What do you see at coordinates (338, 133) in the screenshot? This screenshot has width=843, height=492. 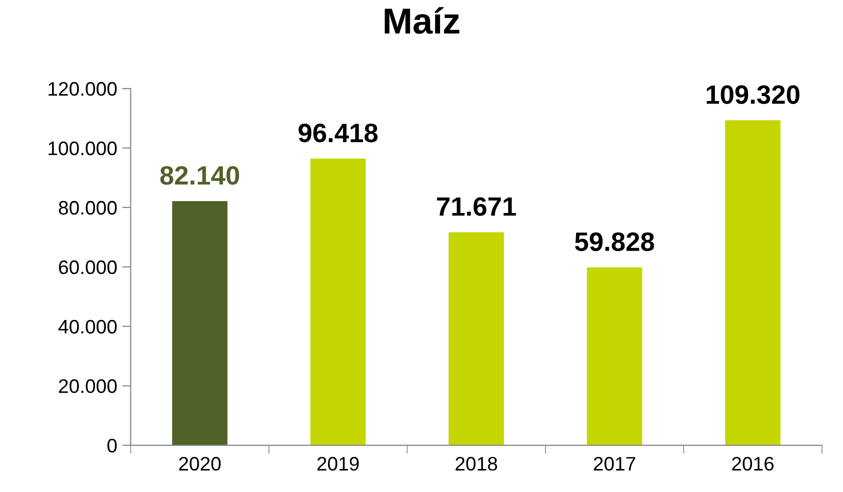 I see `data-label: 96.418` at bounding box center [338, 133].